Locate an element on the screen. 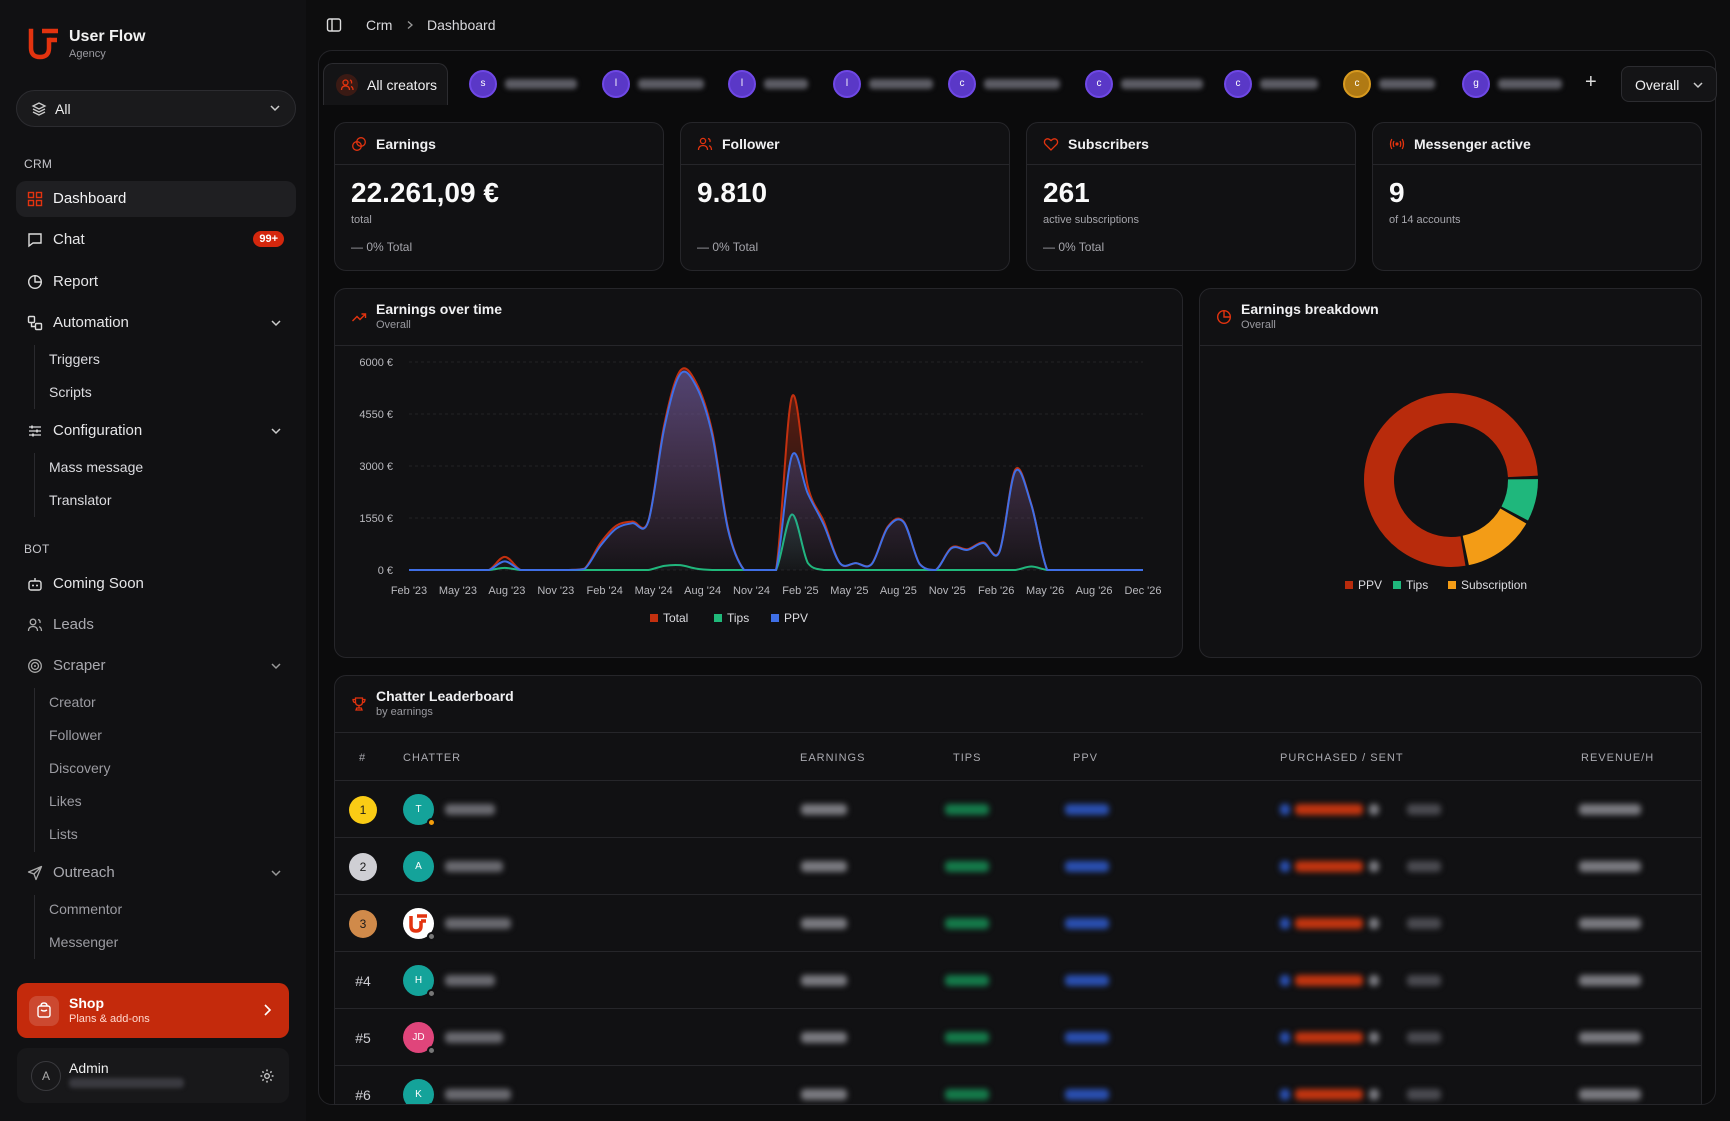  sidebar-subitem-translator: Translator is located at coordinates (80, 500).